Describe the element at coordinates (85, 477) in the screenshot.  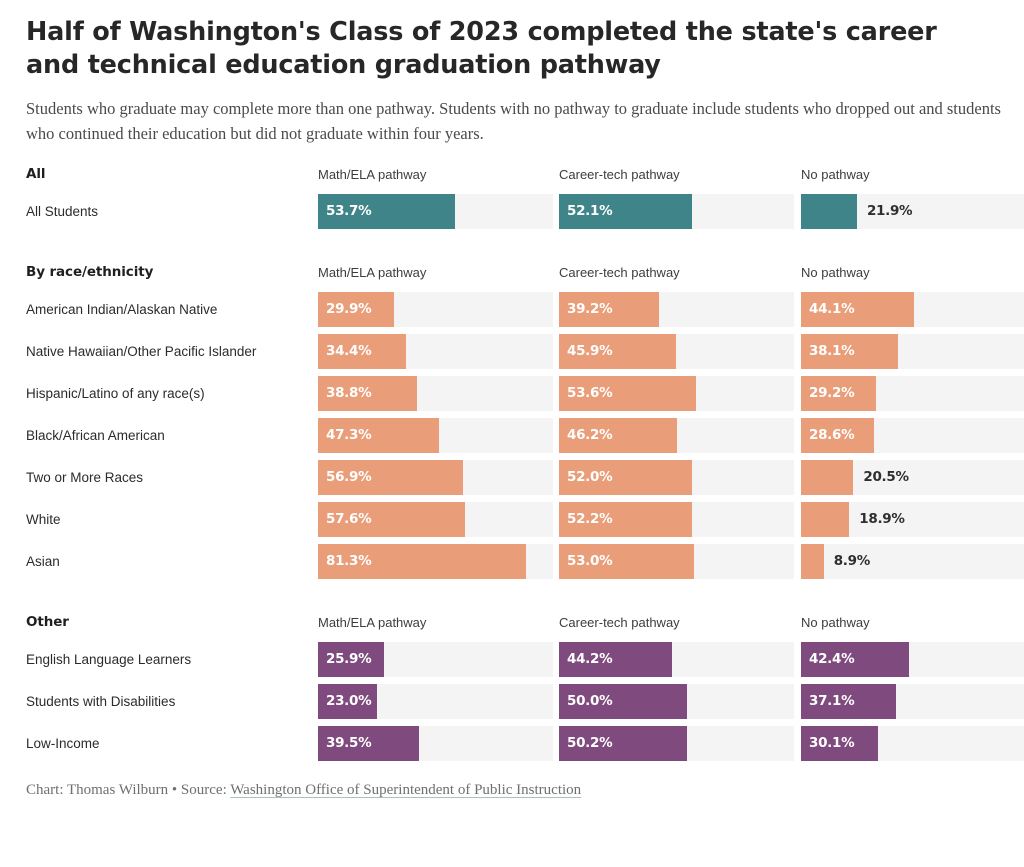
I see `row-label: Two or More Races` at that location.